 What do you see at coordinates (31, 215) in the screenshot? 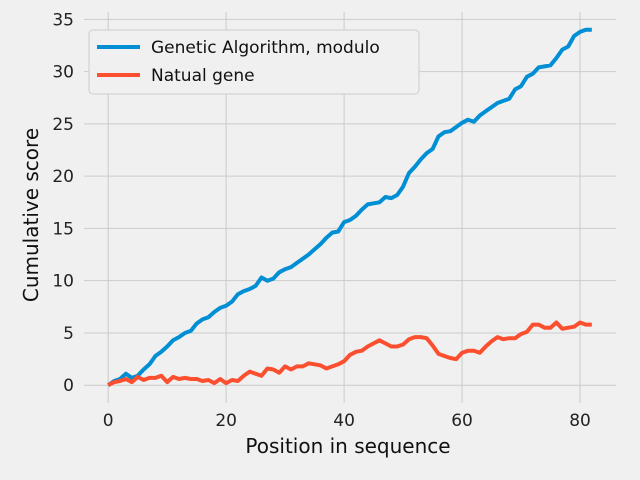
I see `y-axis-label: Cumulative score` at bounding box center [31, 215].